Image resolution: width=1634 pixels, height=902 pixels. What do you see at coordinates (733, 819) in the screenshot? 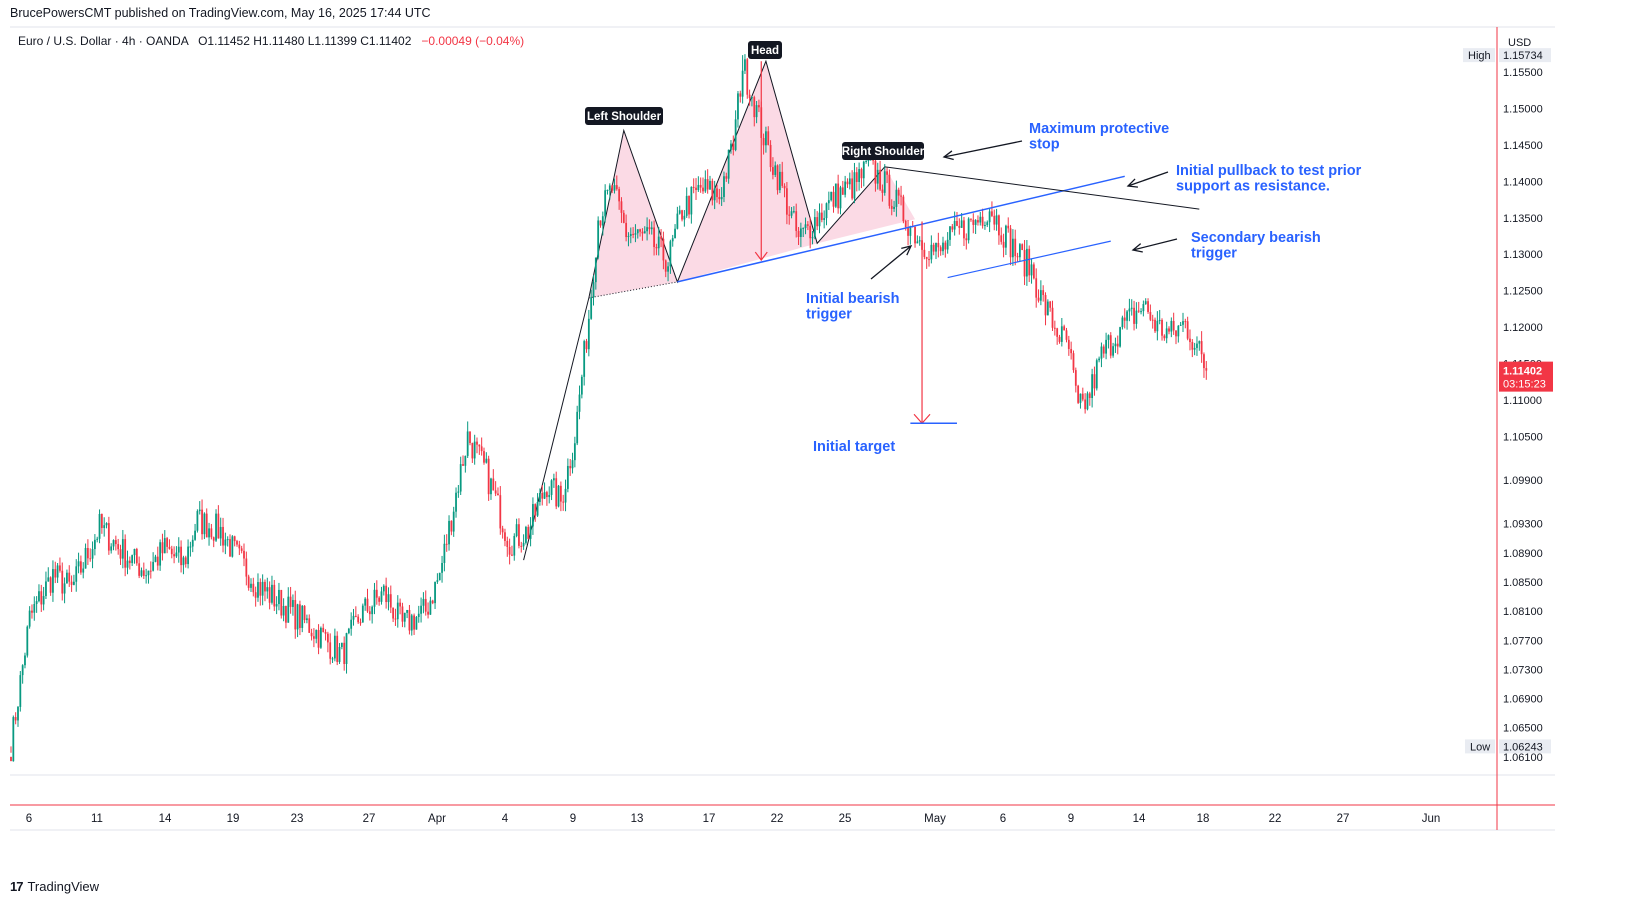
I see `time-axis: 6 11 14 19 23 27 Apr 4 9 13 17 22 25 May 6 9 14 18 22 27 Jun` at bounding box center [733, 819].